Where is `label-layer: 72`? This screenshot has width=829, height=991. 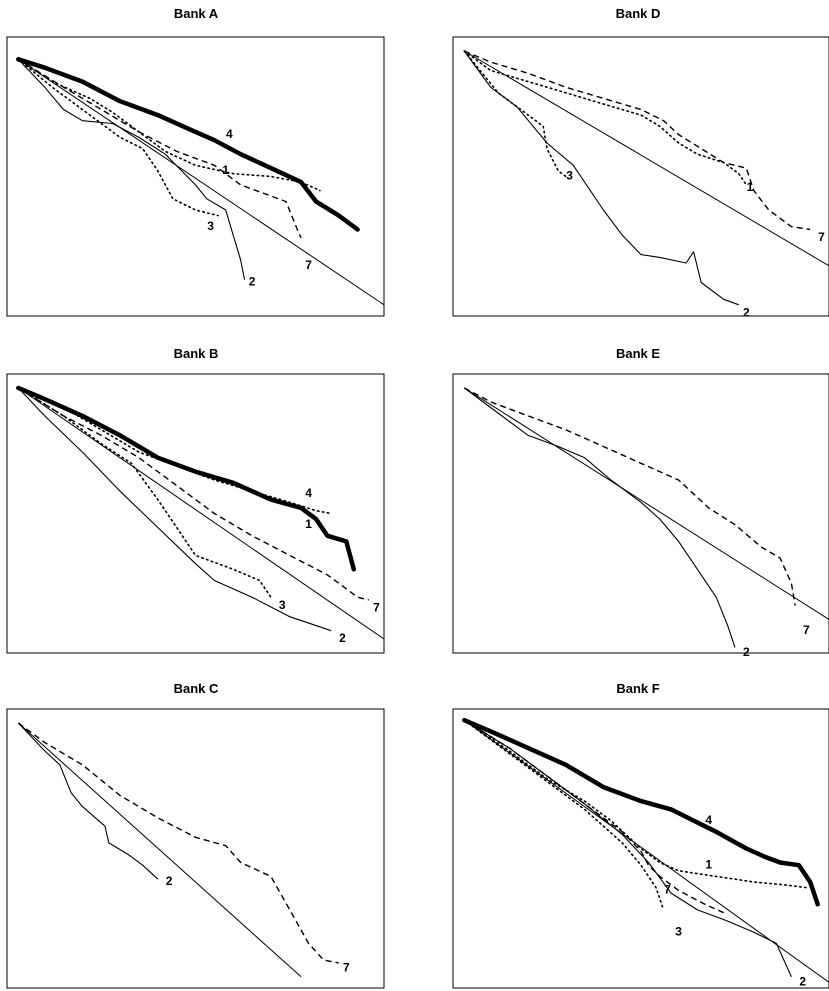
label-layer: 72 is located at coordinates (776, 641).